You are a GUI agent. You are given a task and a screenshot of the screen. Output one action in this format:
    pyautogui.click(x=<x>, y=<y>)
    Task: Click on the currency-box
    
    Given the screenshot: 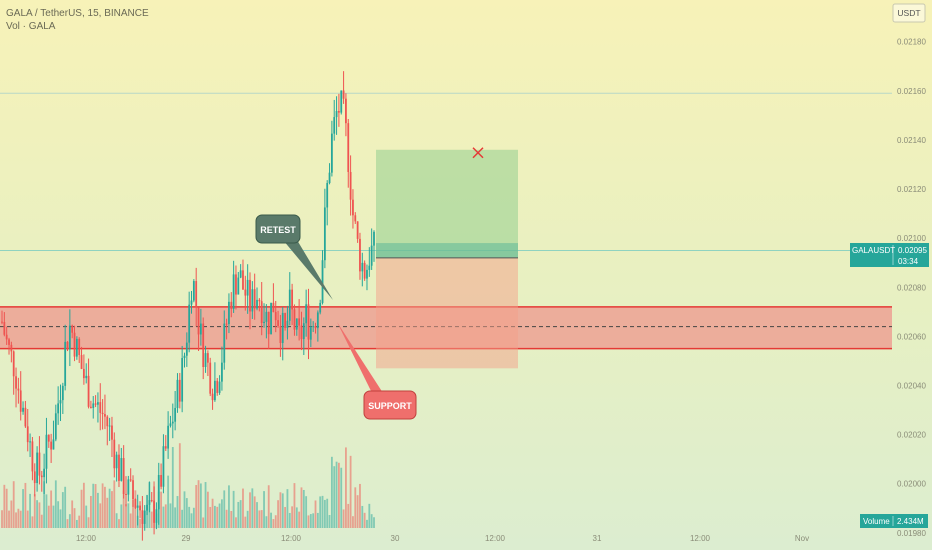 What is the action you would take?
    pyautogui.click(x=909, y=13)
    